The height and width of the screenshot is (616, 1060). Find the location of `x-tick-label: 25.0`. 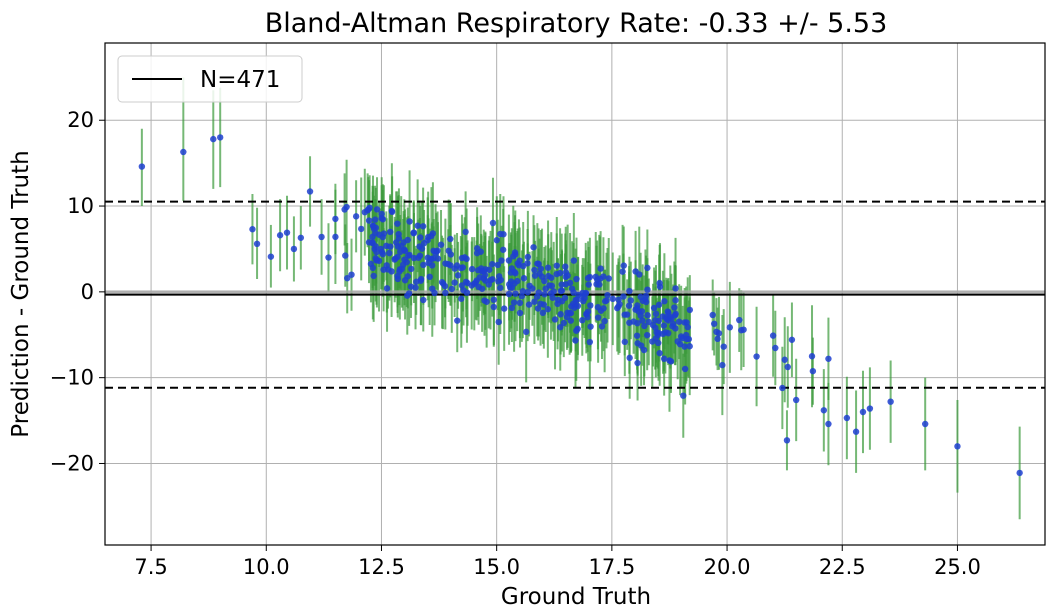

x-tick-label: 25.0 is located at coordinates (957, 567).